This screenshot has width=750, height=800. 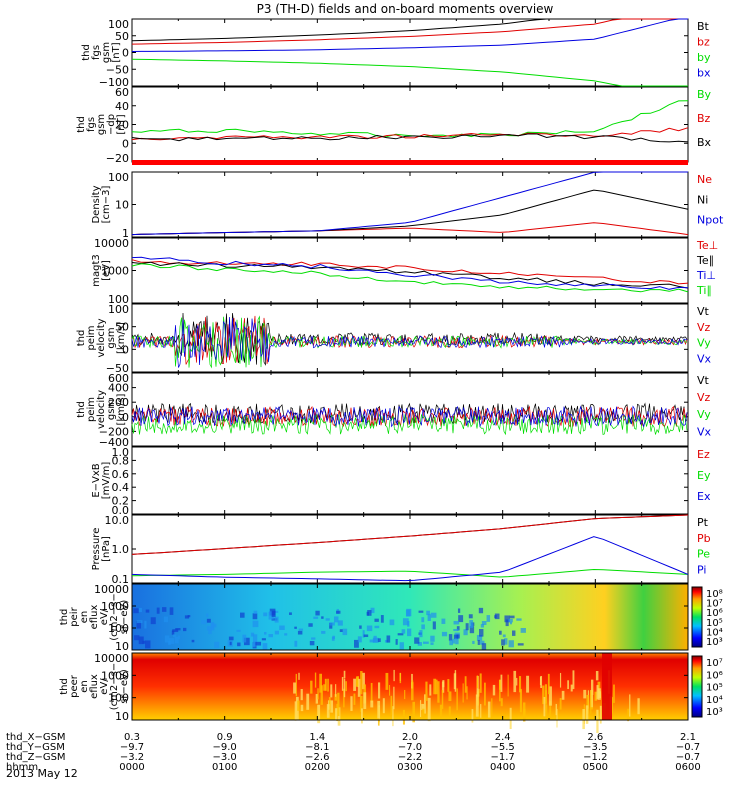 I want to click on colorbar-tick-label: 10⁷, so click(x=714, y=604).